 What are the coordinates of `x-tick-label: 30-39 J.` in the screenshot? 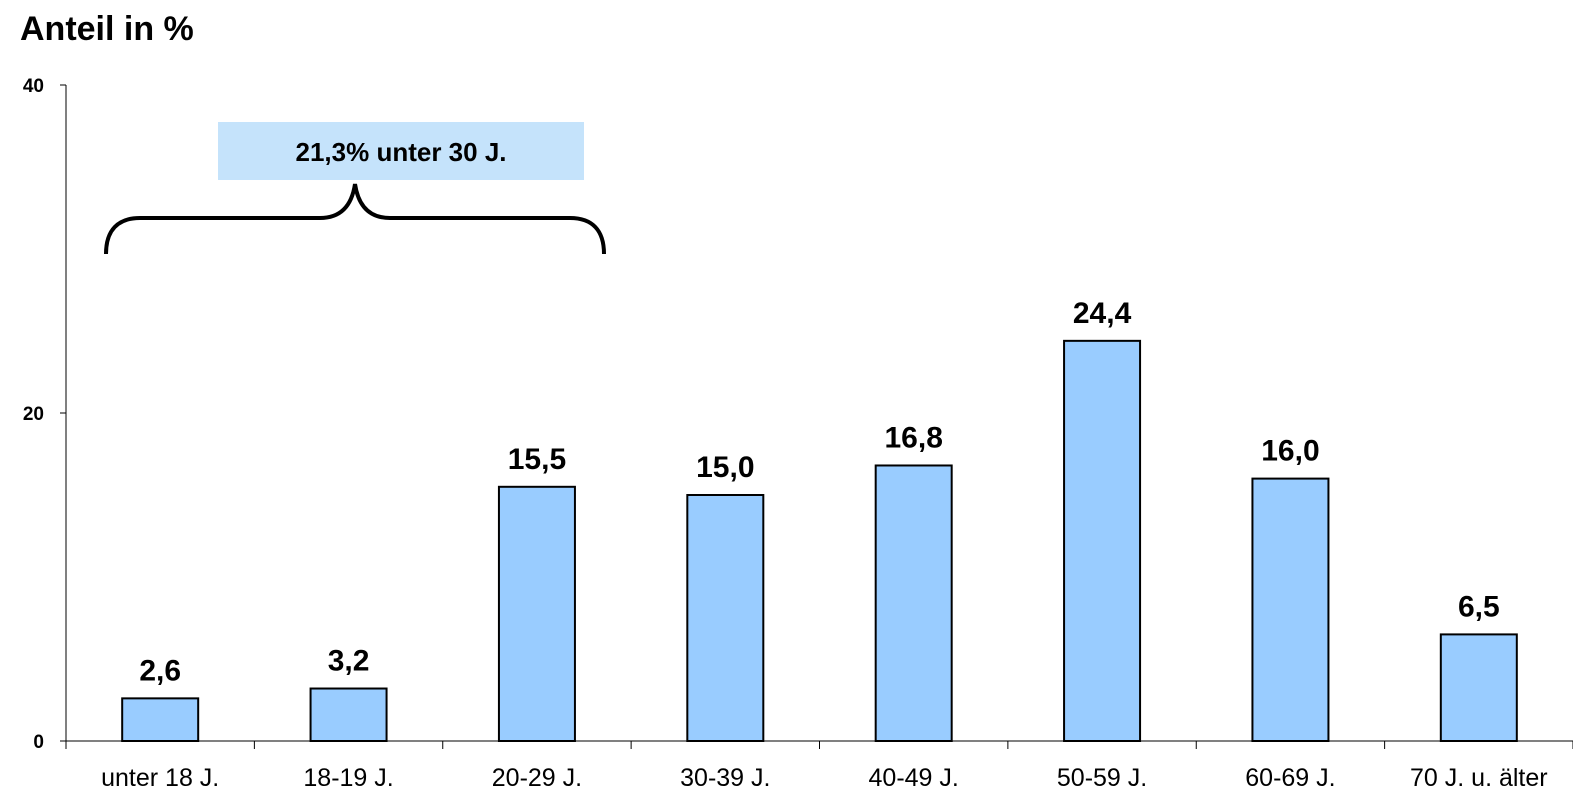 It's located at (725, 778).